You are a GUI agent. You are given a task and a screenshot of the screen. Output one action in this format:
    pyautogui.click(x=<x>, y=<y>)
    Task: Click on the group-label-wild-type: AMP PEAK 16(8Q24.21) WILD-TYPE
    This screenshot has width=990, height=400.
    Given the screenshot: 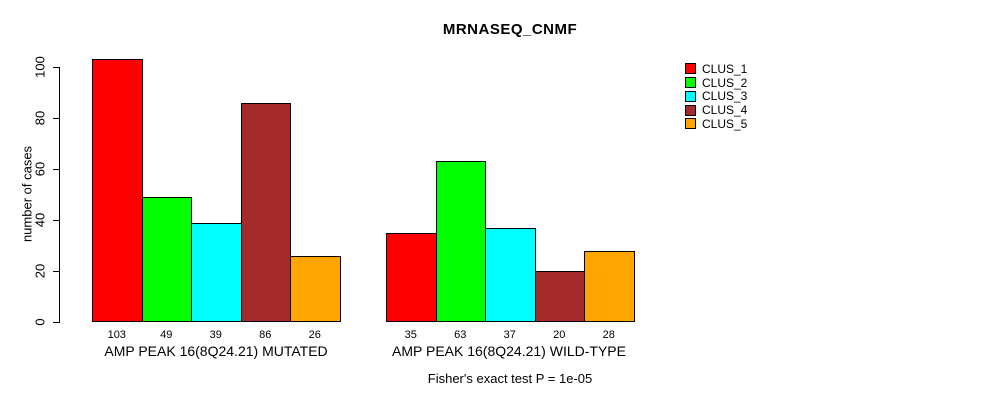 What is the action you would take?
    pyautogui.click(x=509, y=351)
    